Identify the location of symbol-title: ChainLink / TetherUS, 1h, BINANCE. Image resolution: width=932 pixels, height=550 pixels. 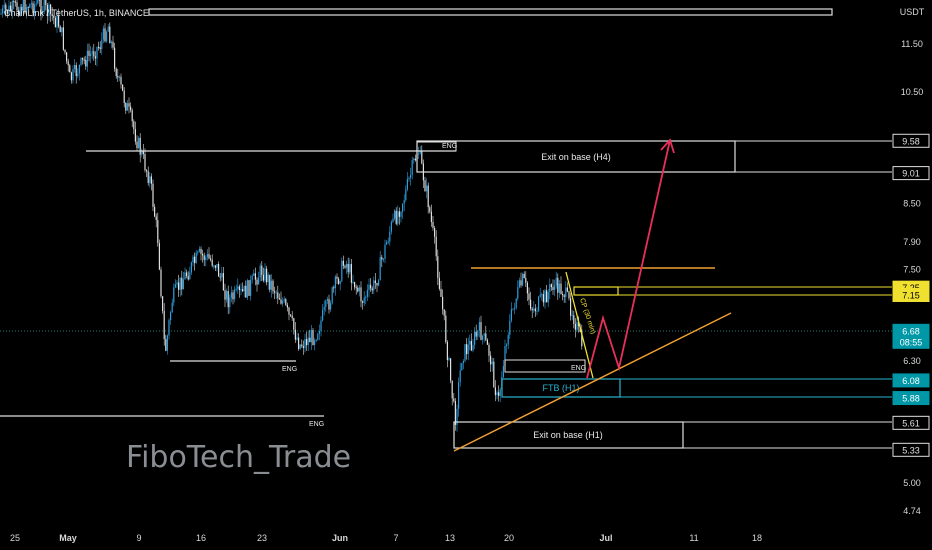
(76, 13).